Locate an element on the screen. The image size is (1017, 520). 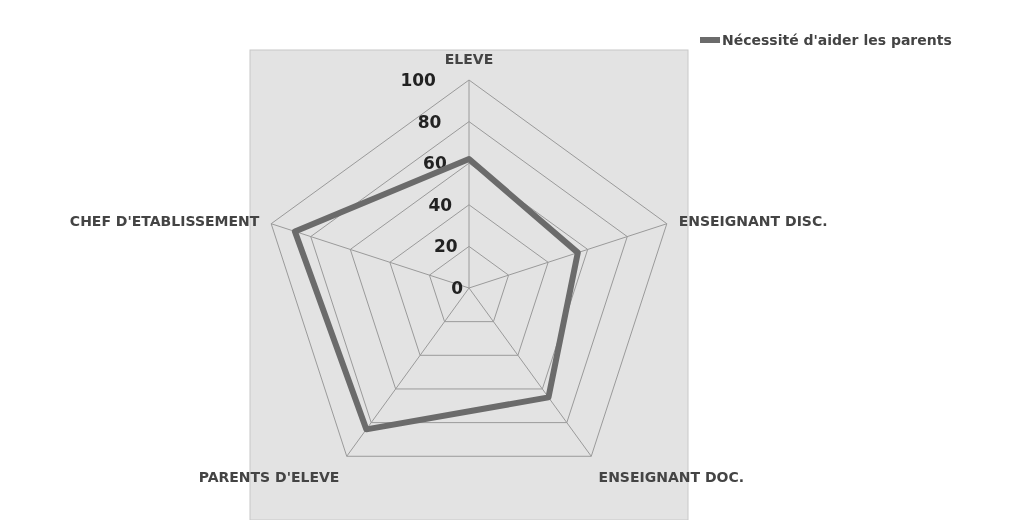
spoke-label: ELEVE is located at coordinates (469, 58).